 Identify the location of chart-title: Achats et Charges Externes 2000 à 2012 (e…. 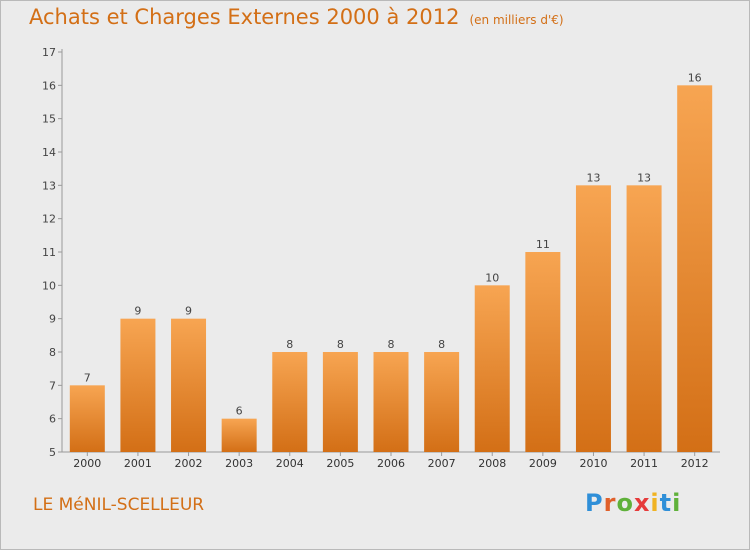
(296, 17).